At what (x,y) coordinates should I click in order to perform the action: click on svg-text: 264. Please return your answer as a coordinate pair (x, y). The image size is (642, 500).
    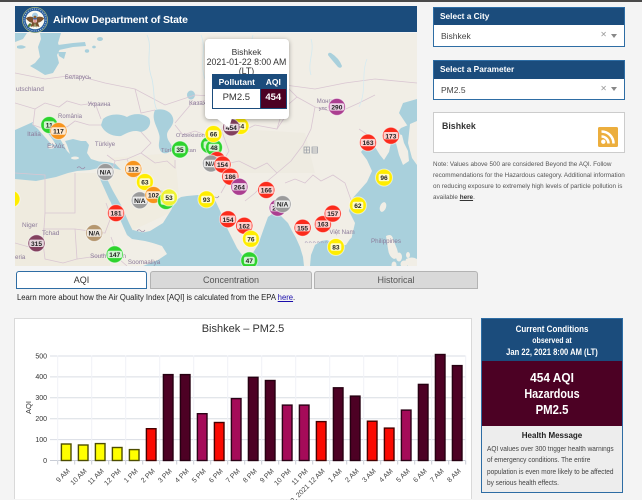
    Looking at the image, I should click on (239, 187).